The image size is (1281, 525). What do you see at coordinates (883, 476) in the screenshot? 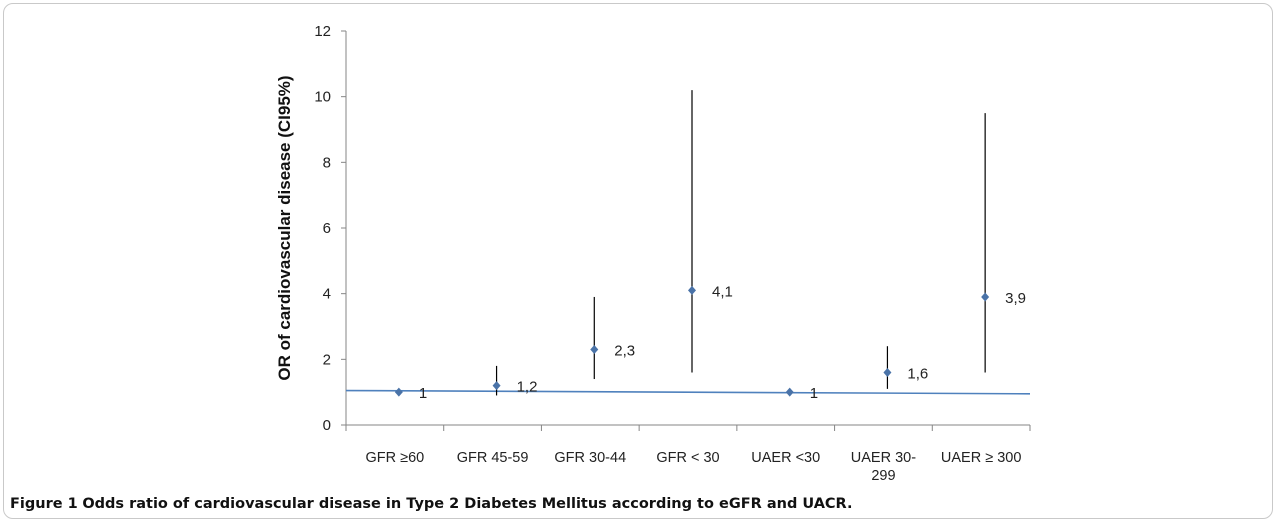
I see `x-tick-label: 299` at bounding box center [883, 476].